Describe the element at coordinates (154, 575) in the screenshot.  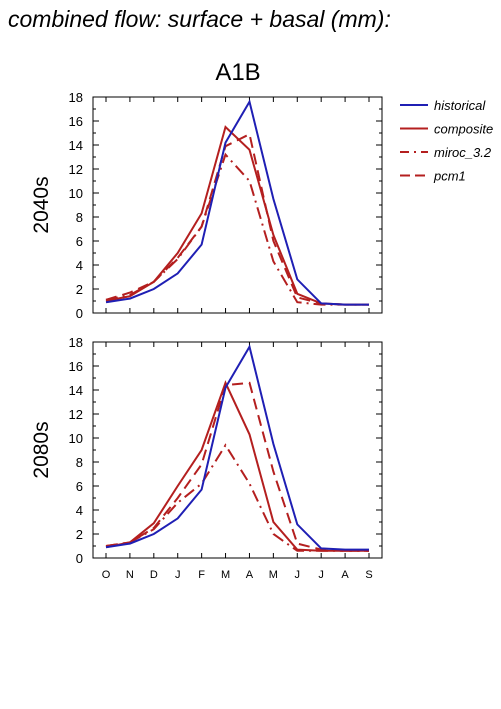
I see `x-tick-label: D` at that location.